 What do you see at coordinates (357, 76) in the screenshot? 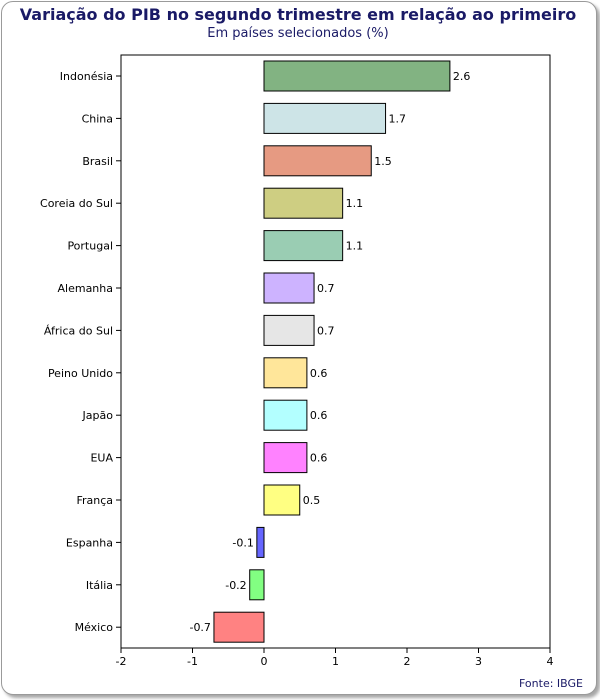
I see `bar-indonesia` at bounding box center [357, 76].